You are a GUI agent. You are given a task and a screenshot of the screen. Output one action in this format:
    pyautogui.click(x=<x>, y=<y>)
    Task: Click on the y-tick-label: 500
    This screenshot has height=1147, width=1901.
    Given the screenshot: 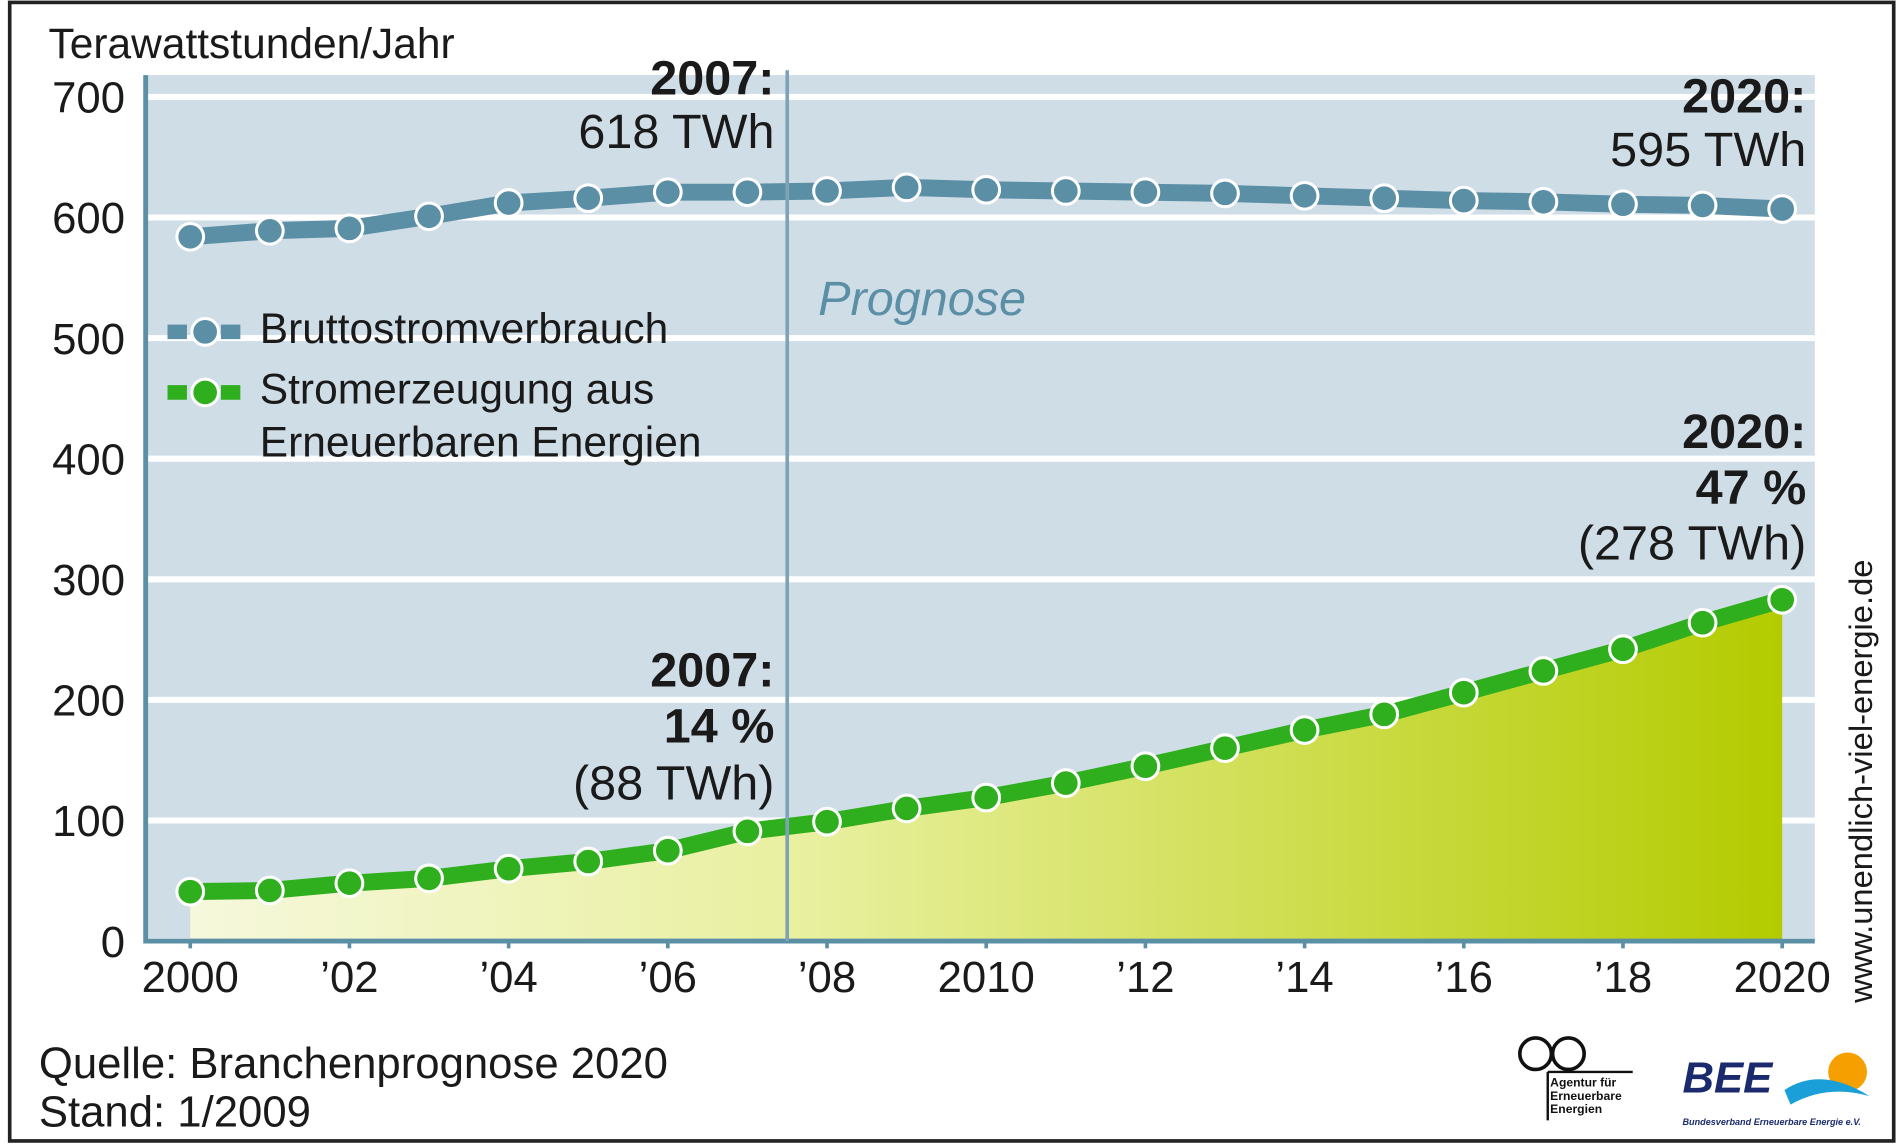 What is the action you would take?
    pyautogui.click(x=88, y=339)
    